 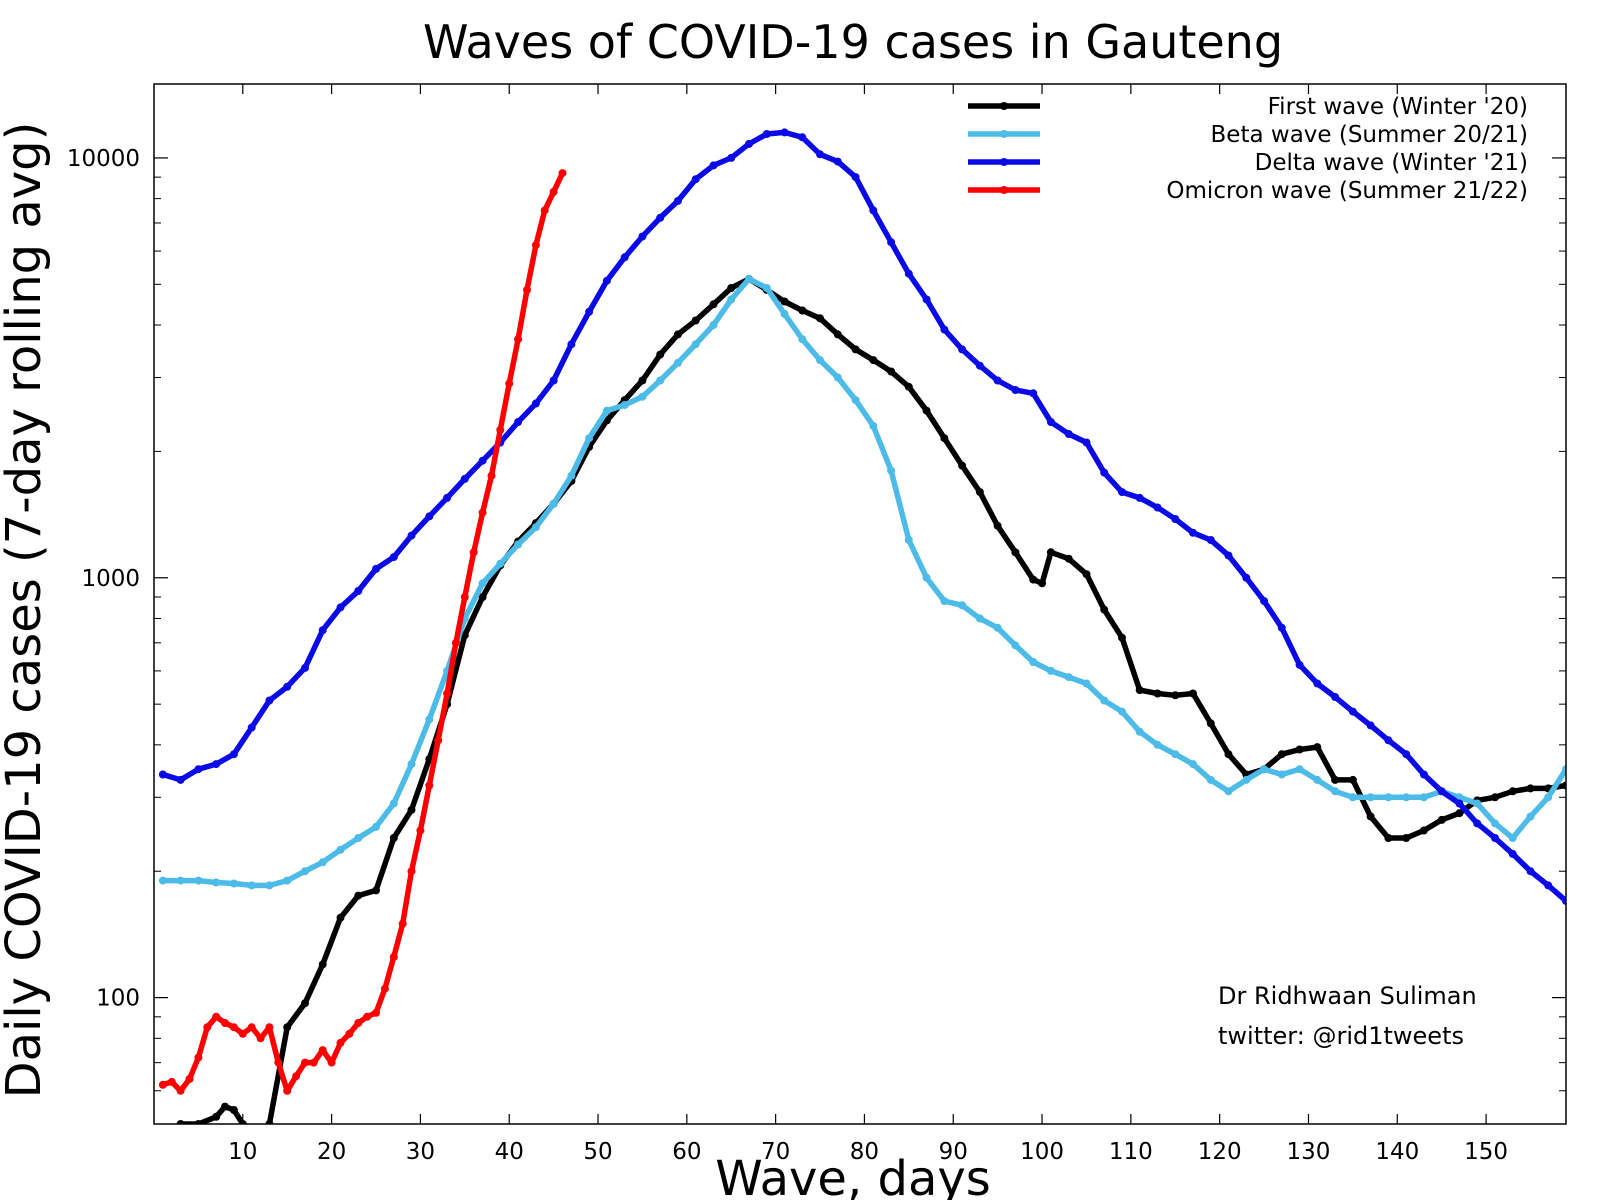 I want to click on x-axis-label: Wave, days, so click(x=853, y=1175).